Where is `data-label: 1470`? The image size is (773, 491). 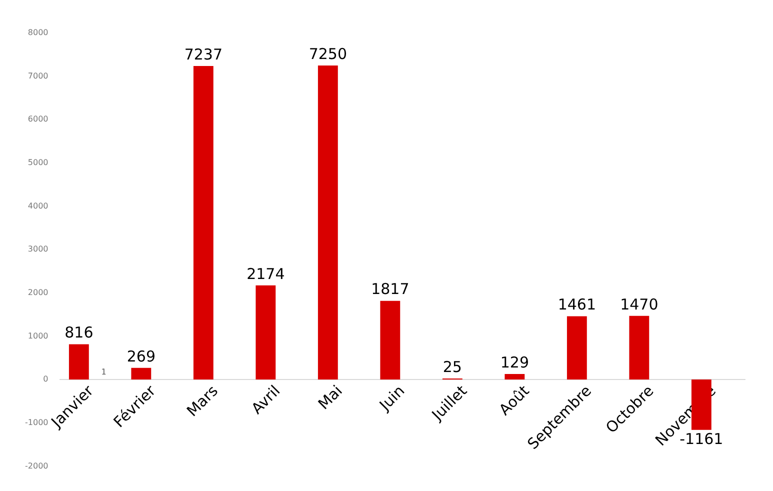 data-label: 1470 is located at coordinates (639, 304).